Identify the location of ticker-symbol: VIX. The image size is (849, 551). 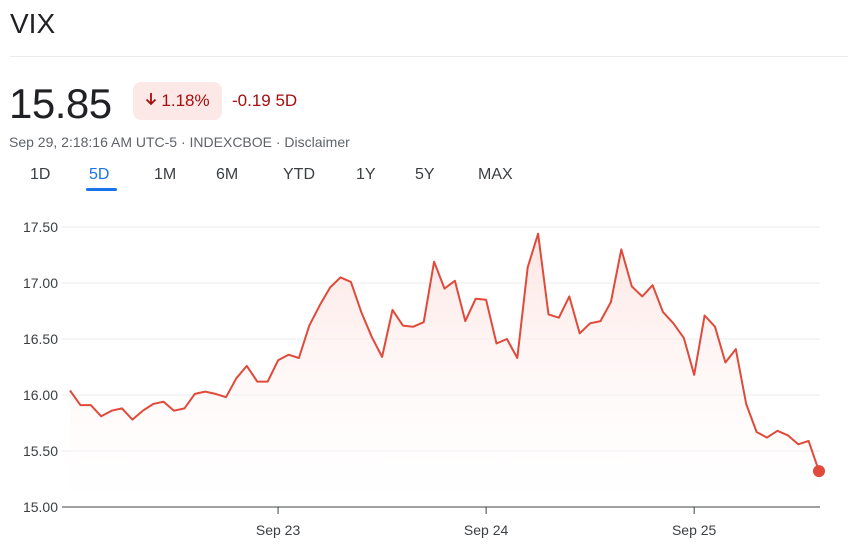
(33, 23).